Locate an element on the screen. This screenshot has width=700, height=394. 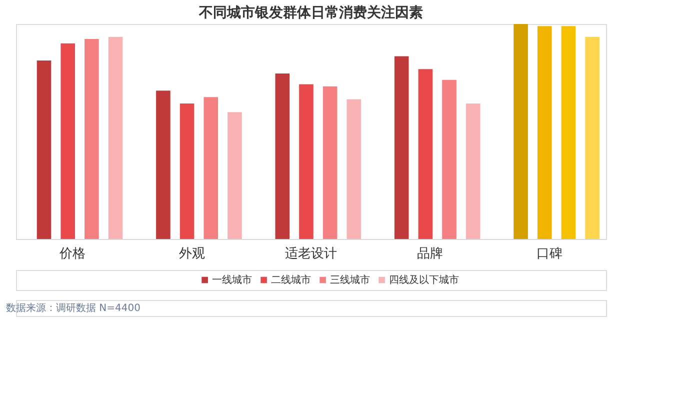
legend-label: 一线城市 is located at coordinates (232, 280).